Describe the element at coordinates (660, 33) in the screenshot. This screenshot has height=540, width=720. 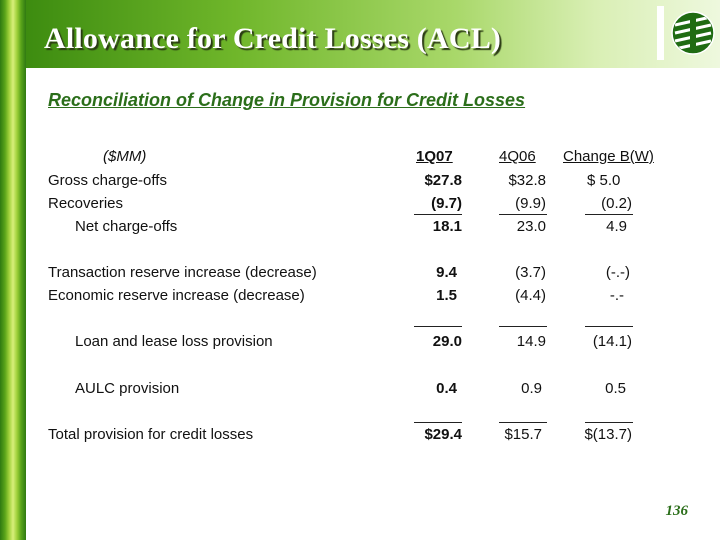
I see `header-divider` at that location.